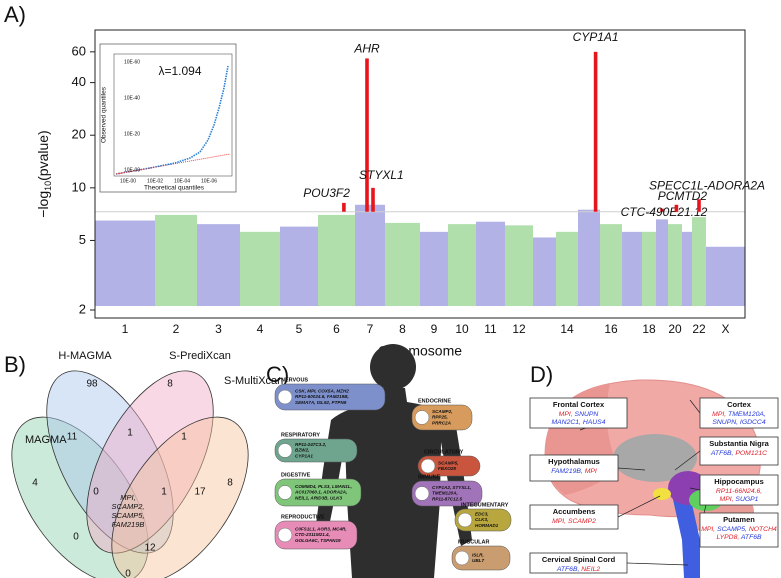 The height and width of the screenshot is (578, 781). I want to click on system-genes: FBXO28, so click(447, 468).